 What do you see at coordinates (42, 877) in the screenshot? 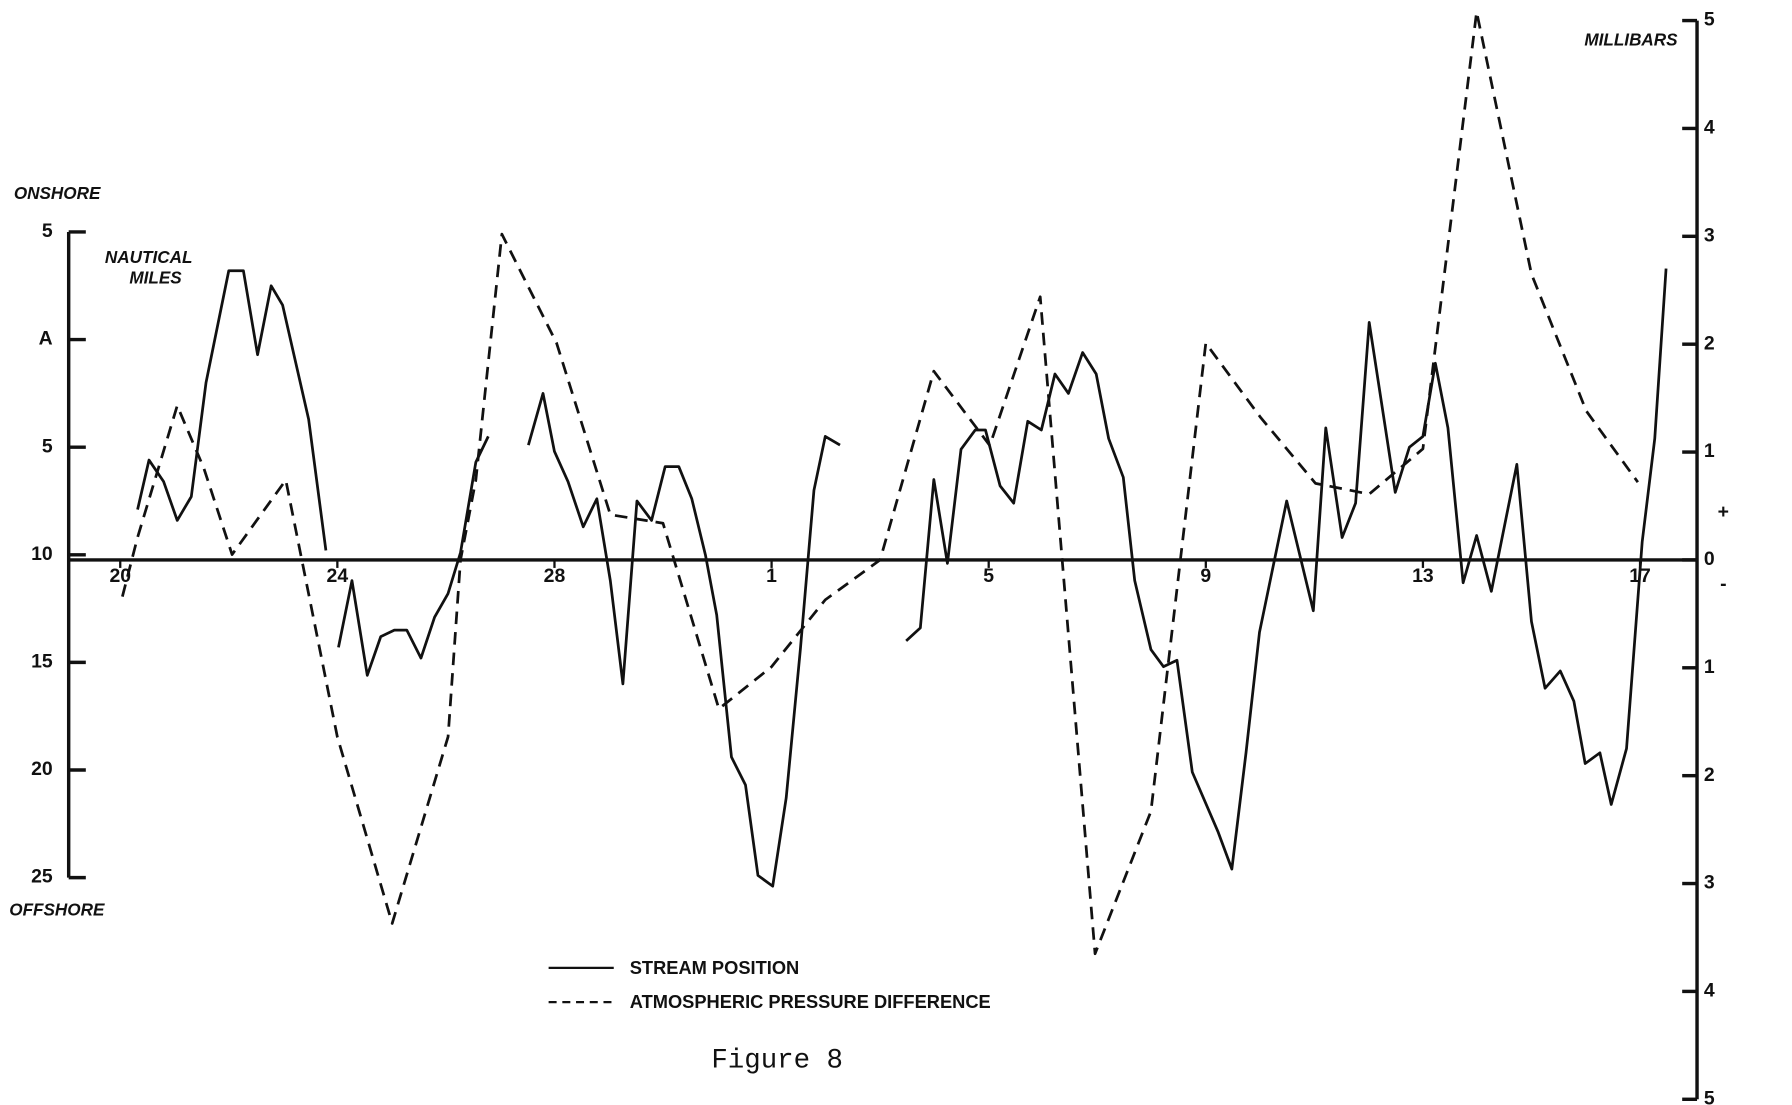
I see `y-tick-label: 25` at bounding box center [42, 877].